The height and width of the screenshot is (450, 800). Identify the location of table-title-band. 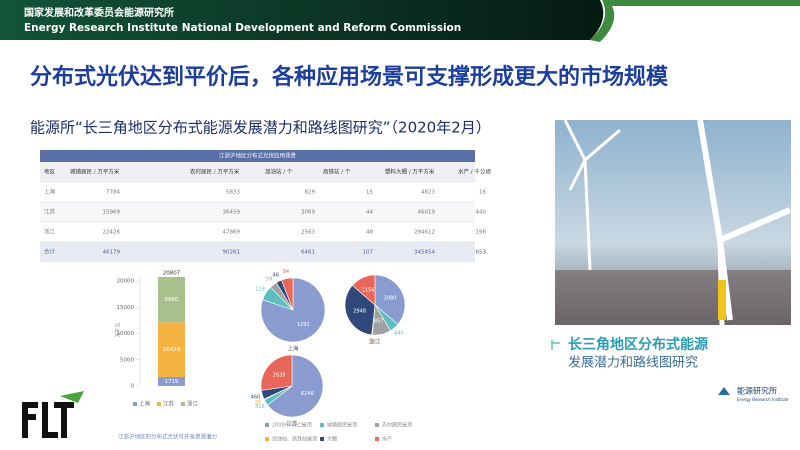
(257, 156).